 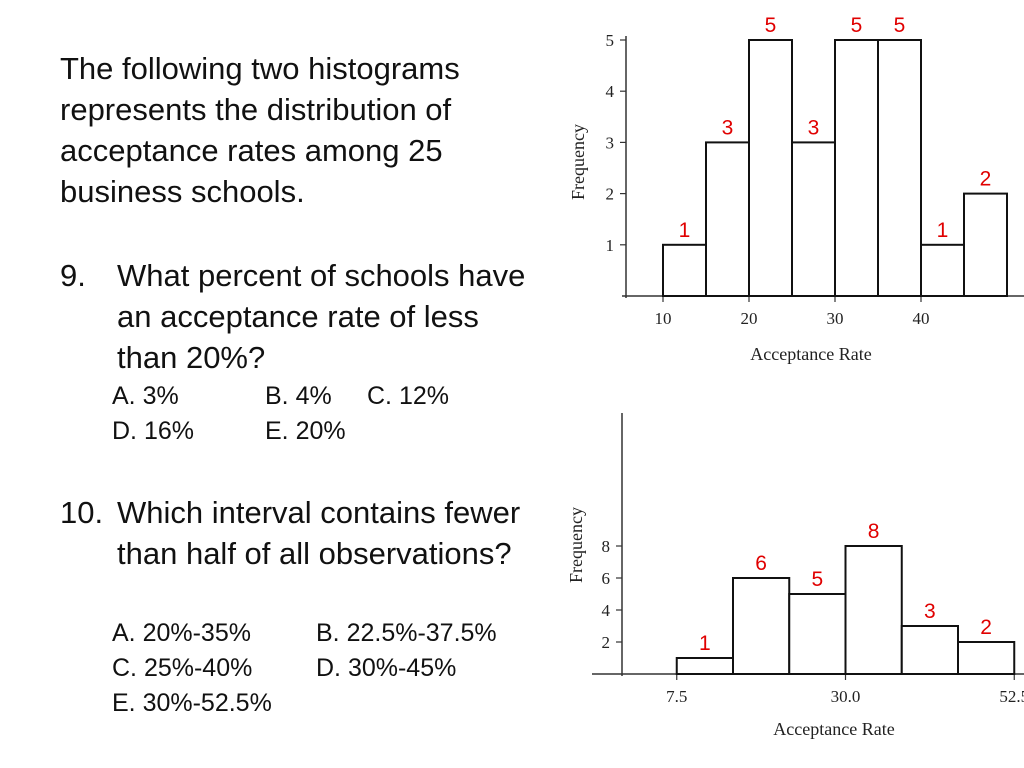 I want to click on x-tick-label: 40, so click(x=921, y=318).